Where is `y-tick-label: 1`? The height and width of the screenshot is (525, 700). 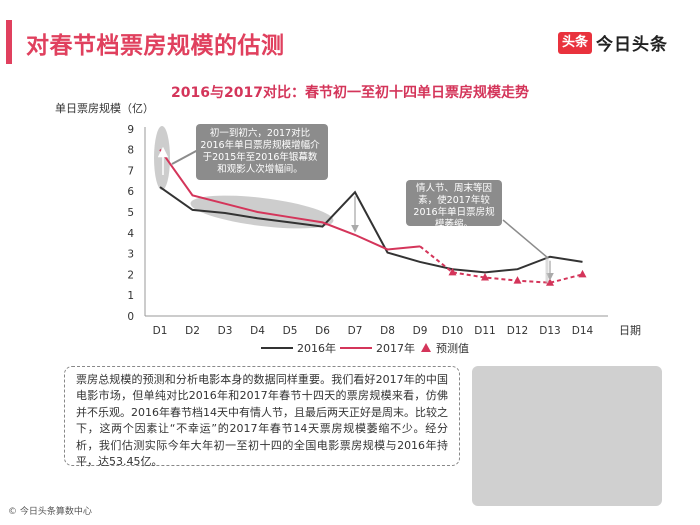 y-tick-label: 1 is located at coordinates (130, 296).